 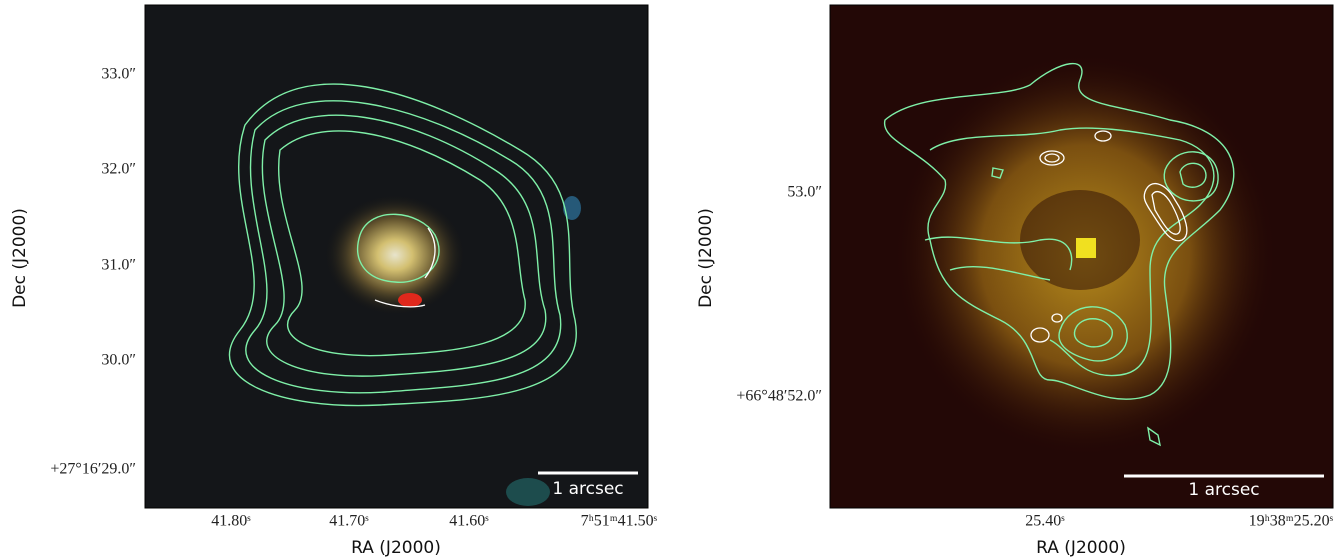 I want to click on x-tick-label: 41.80ˢ, so click(x=231, y=521).